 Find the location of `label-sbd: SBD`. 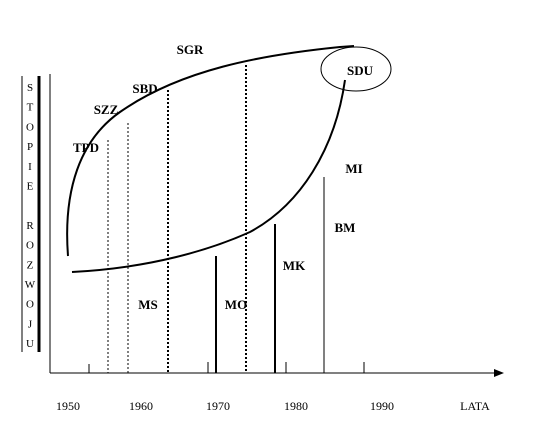

label-sbd: SBD is located at coordinates (144, 88).